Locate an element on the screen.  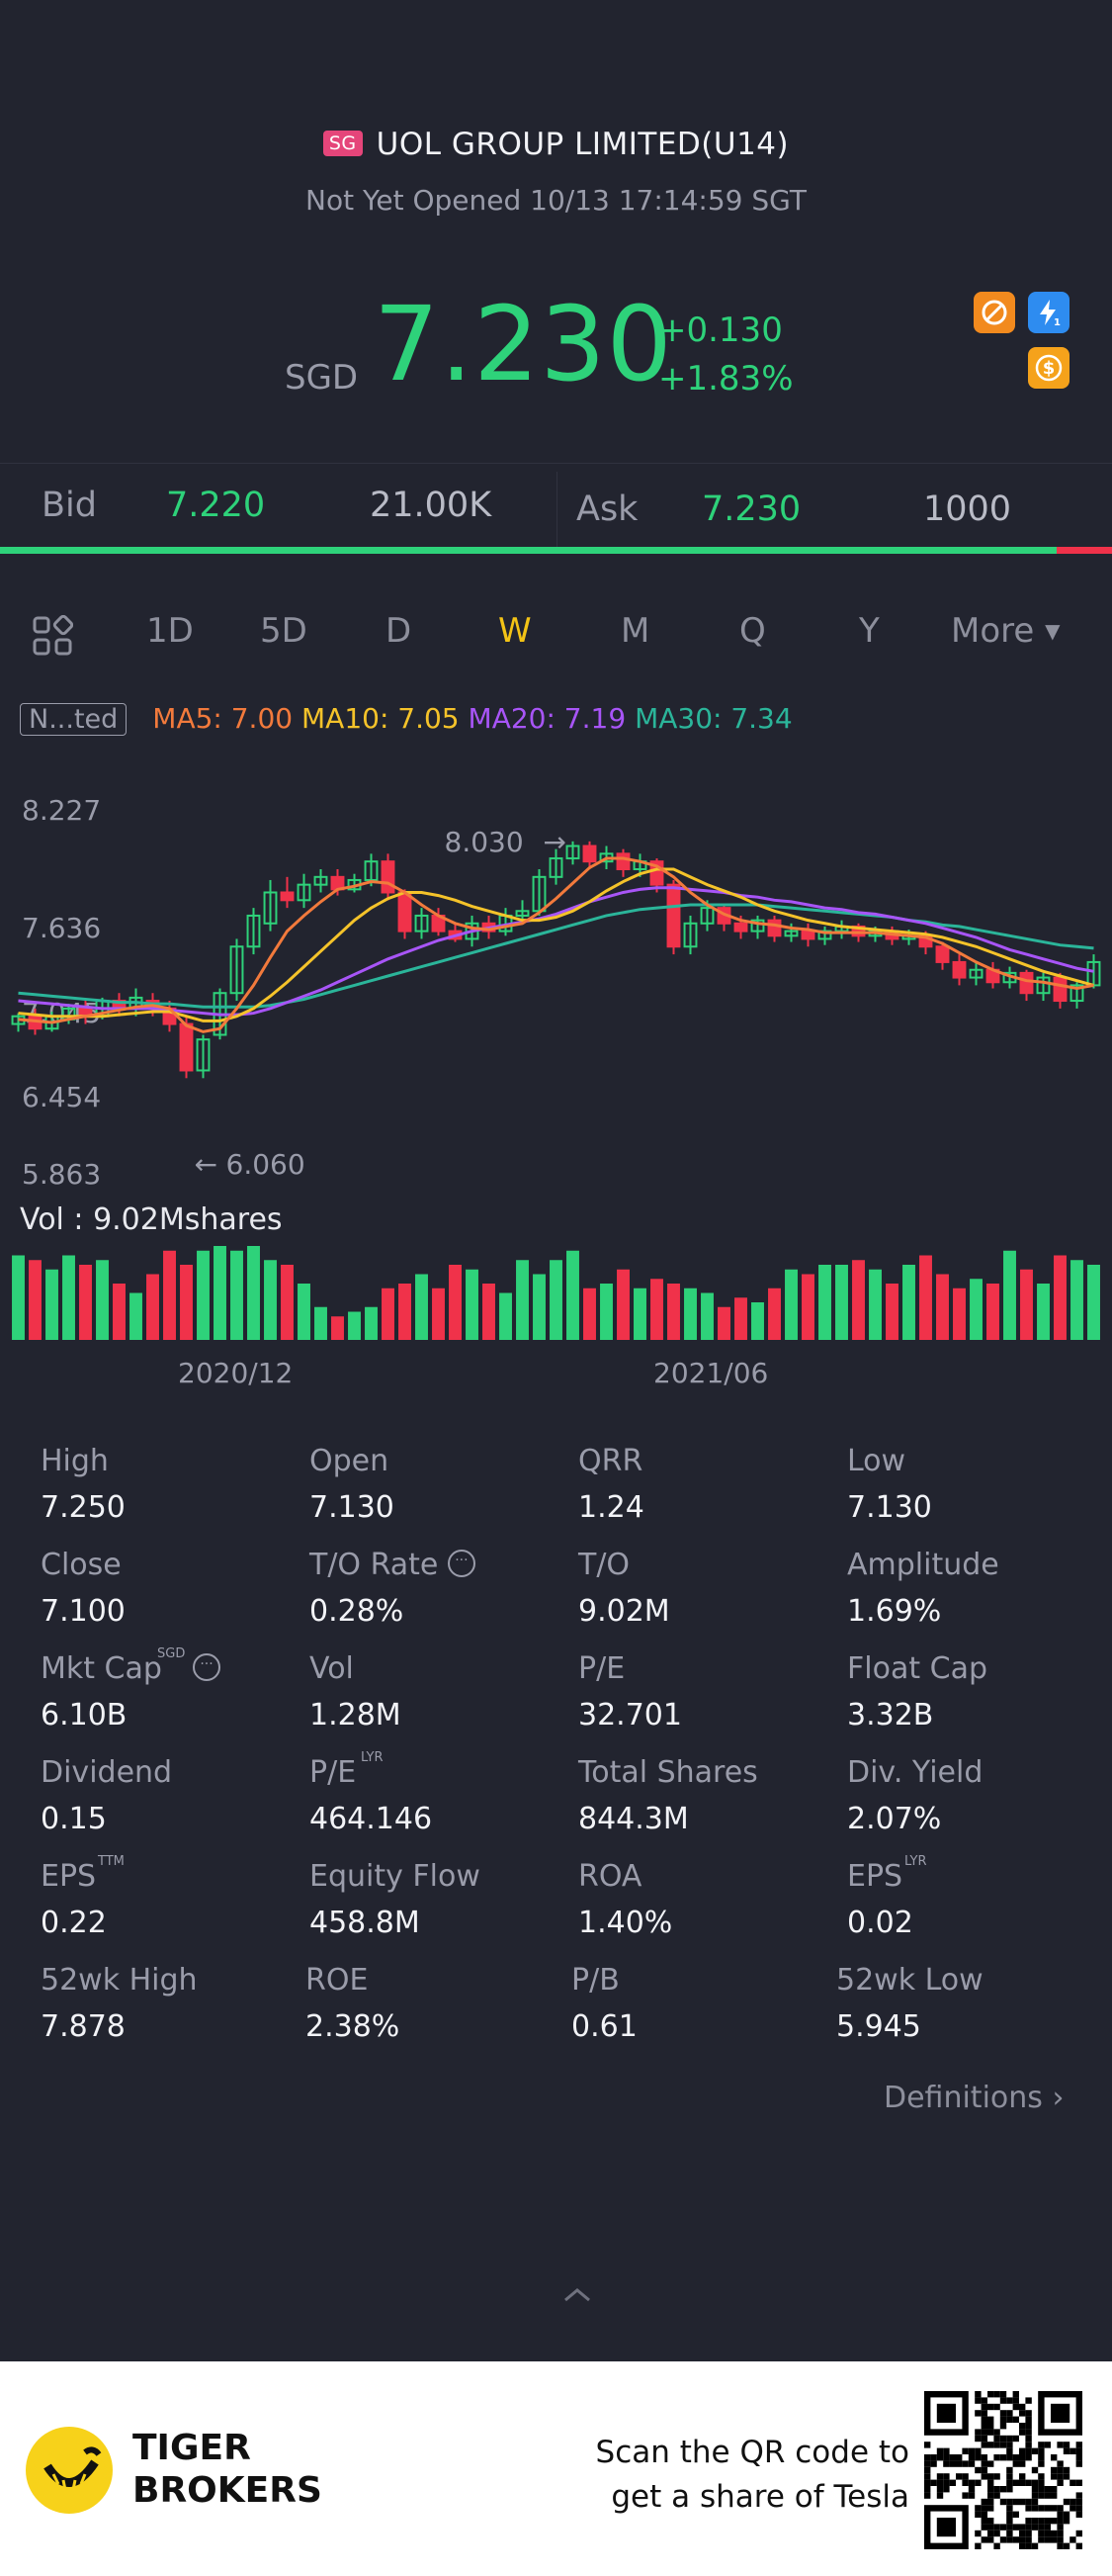
tab-d: D is located at coordinates (399, 631).